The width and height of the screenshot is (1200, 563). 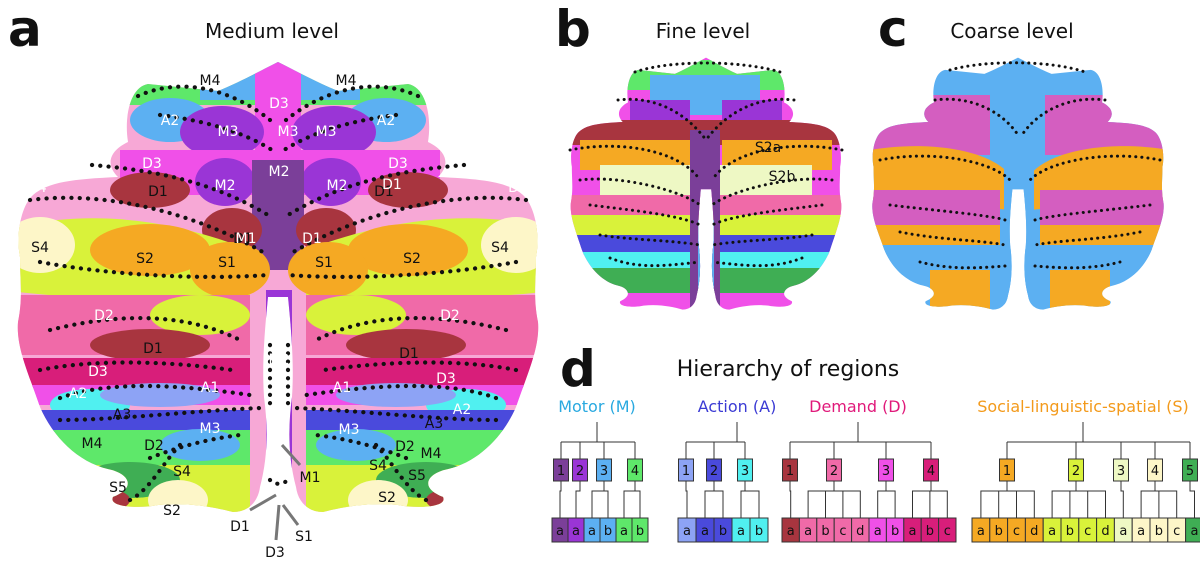 I want to click on fine-region-label: S2b, so click(x=782, y=177).